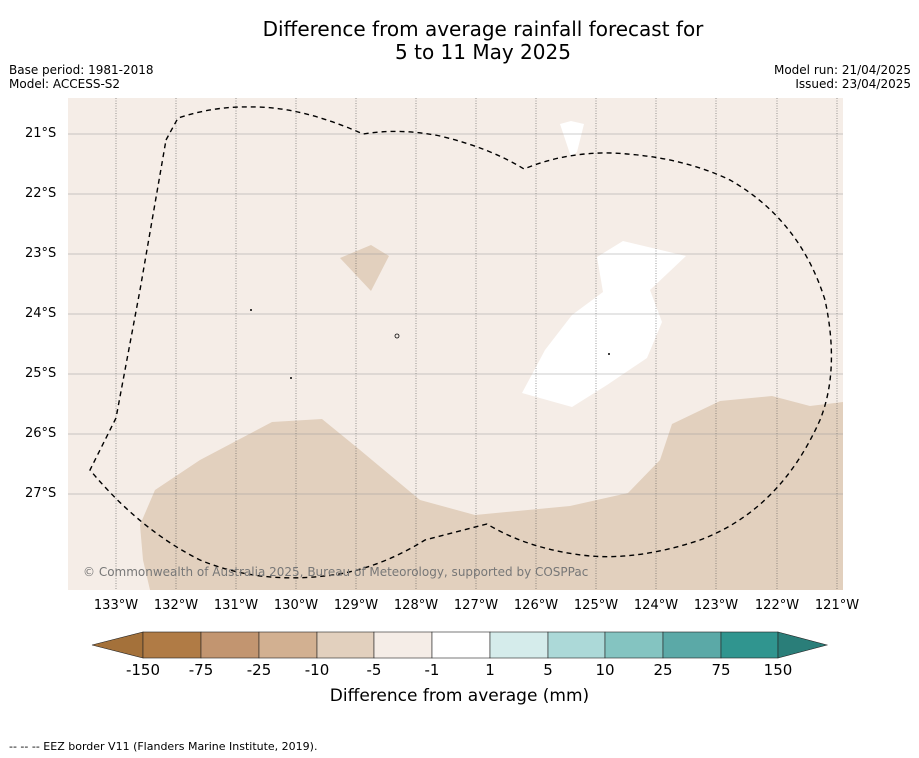 The height and width of the screenshot is (758, 919). I want to click on lon-label: 132°W, so click(176, 605).